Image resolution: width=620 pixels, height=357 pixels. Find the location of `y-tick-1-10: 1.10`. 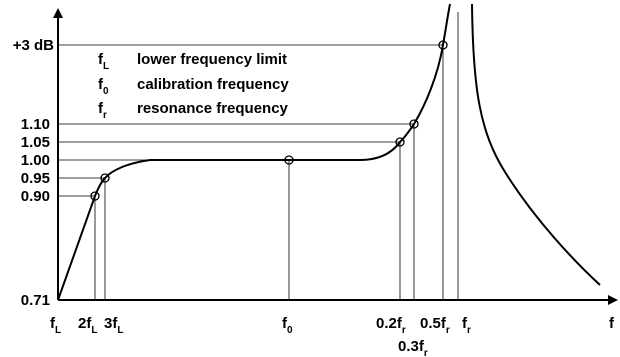

y-tick-1-10: 1.10 is located at coordinates (35, 124).